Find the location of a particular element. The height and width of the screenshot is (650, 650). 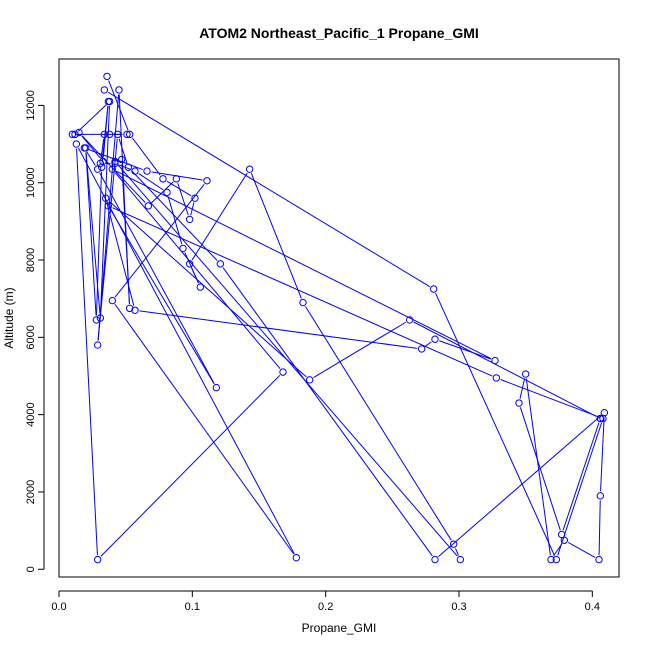

x-axis: 0.0 0.1 0.2 0.3 0.4 is located at coordinates (325, 601).